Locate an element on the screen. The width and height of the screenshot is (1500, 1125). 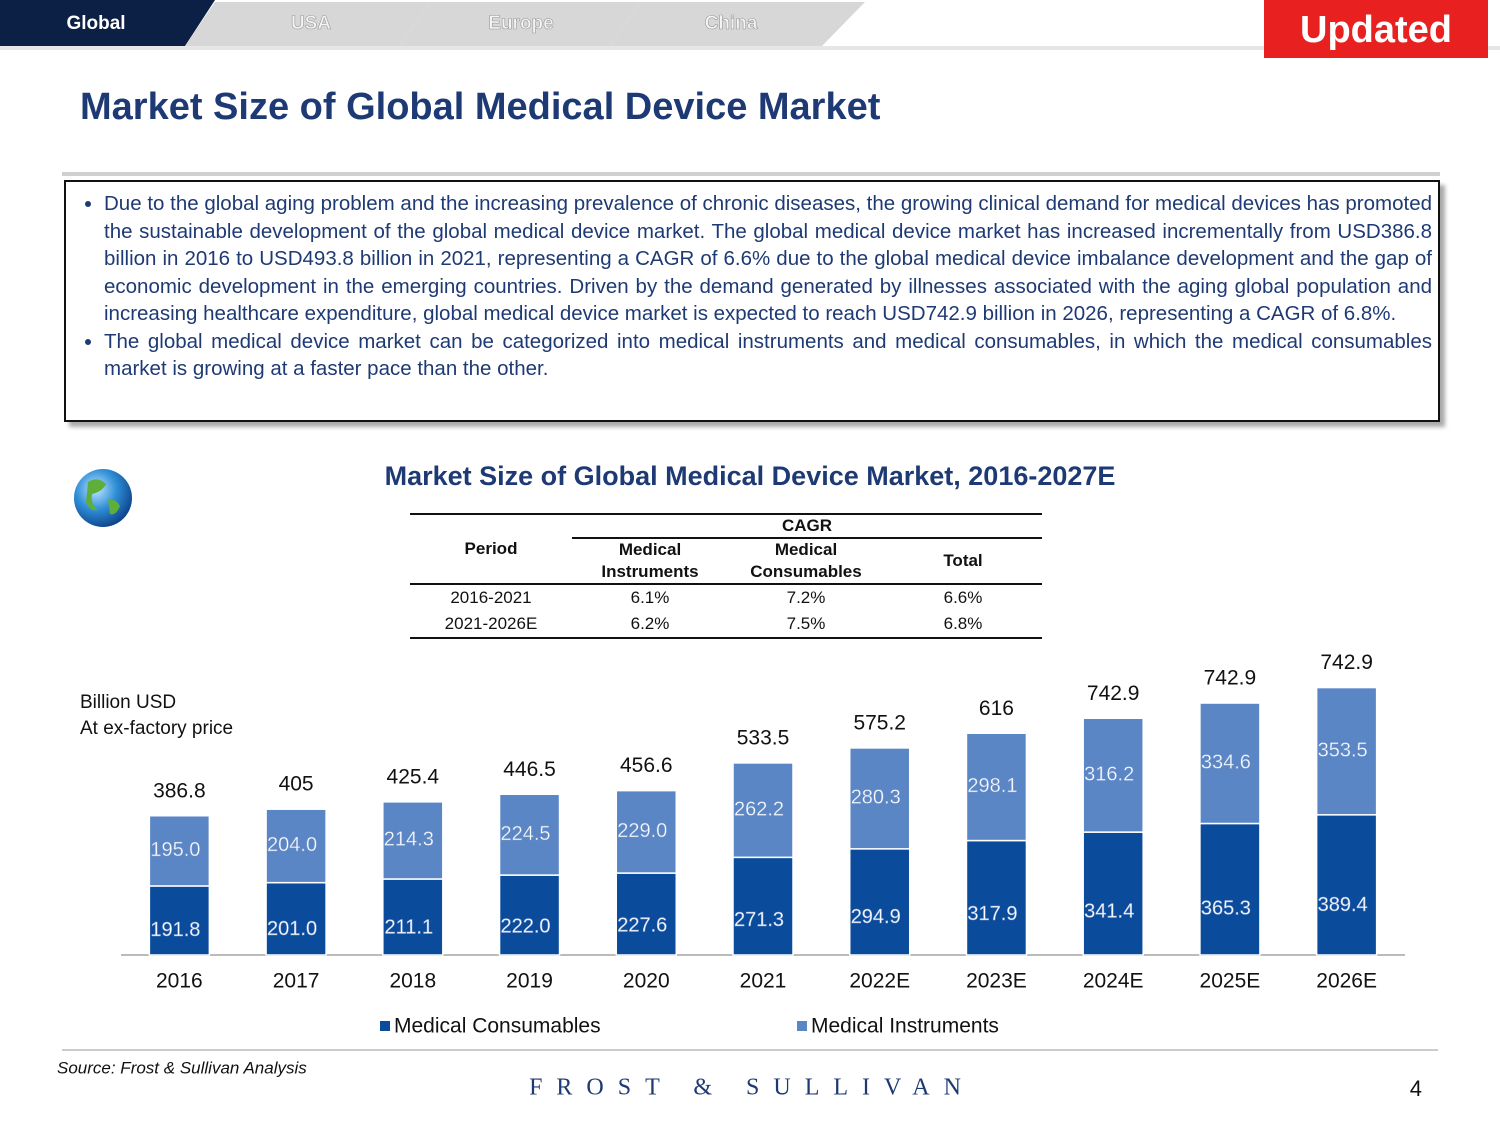
table-cell: 7.2% is located at coordinates (806, 597).